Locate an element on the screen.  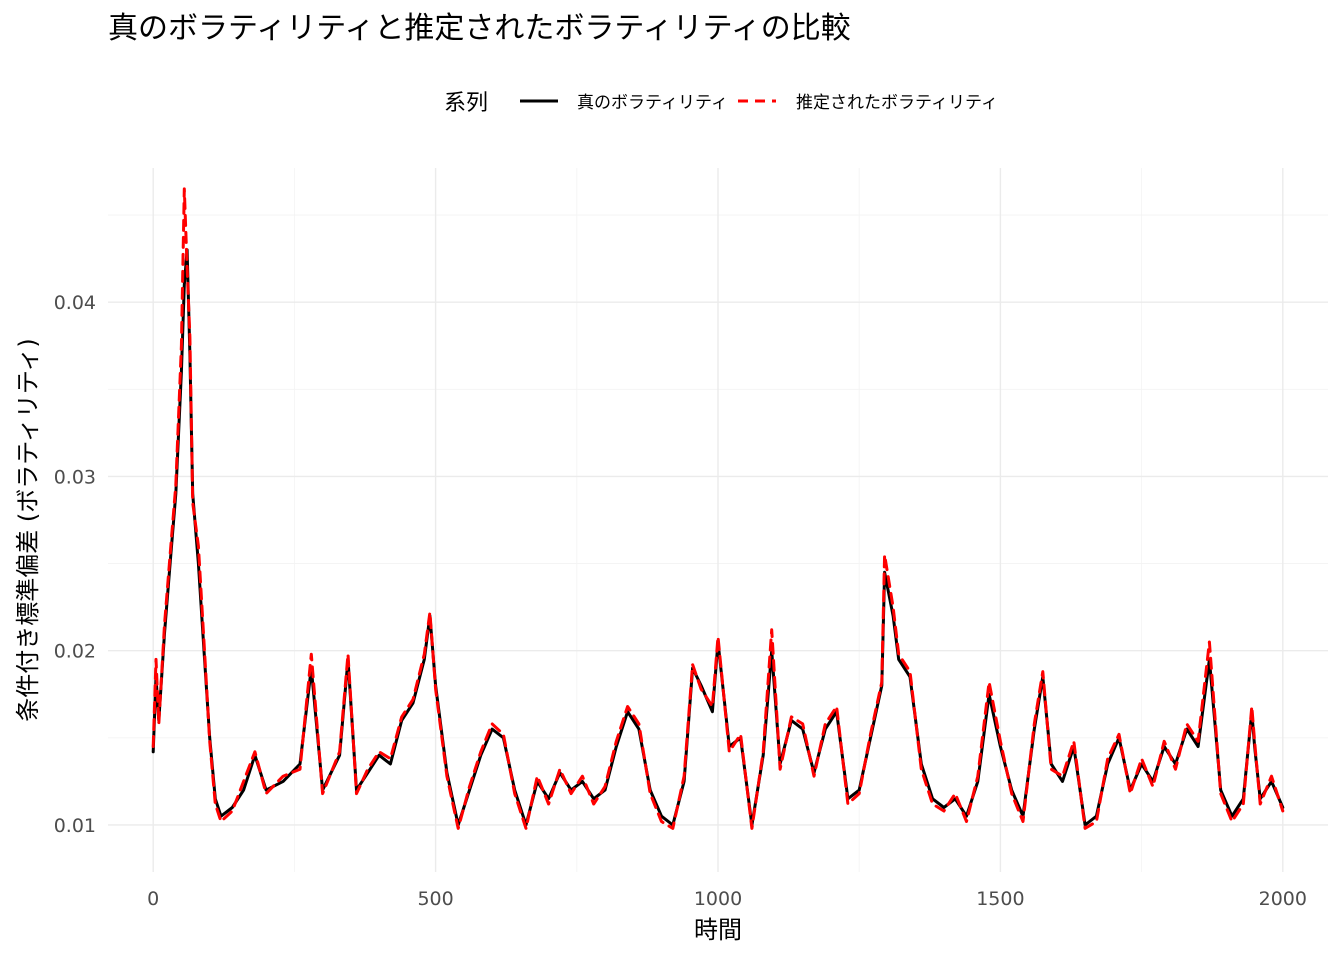
x-tick-label: 2000 is located at coordinates (1283, 899).